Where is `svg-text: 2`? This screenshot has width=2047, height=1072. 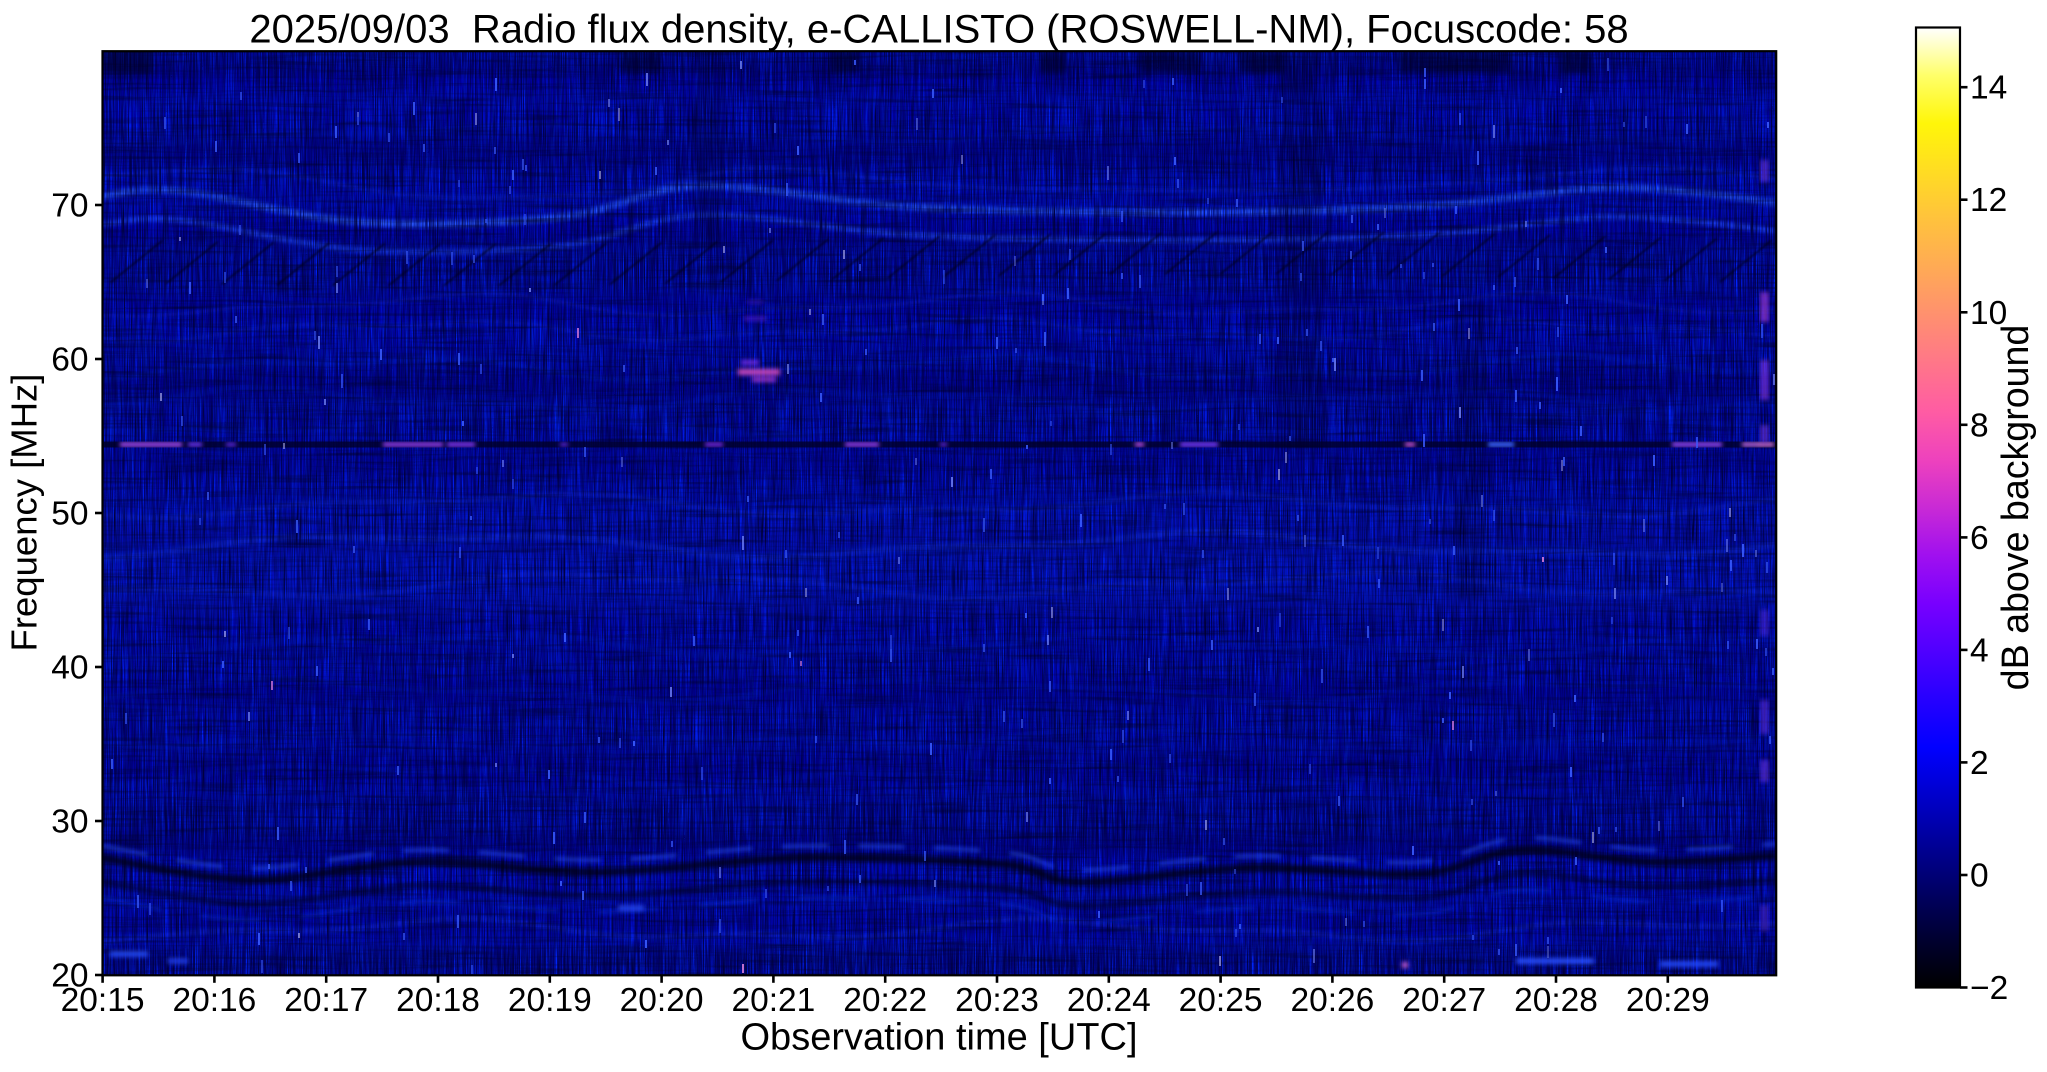
svg-text: 2 is located at coordinates (1979, 763).